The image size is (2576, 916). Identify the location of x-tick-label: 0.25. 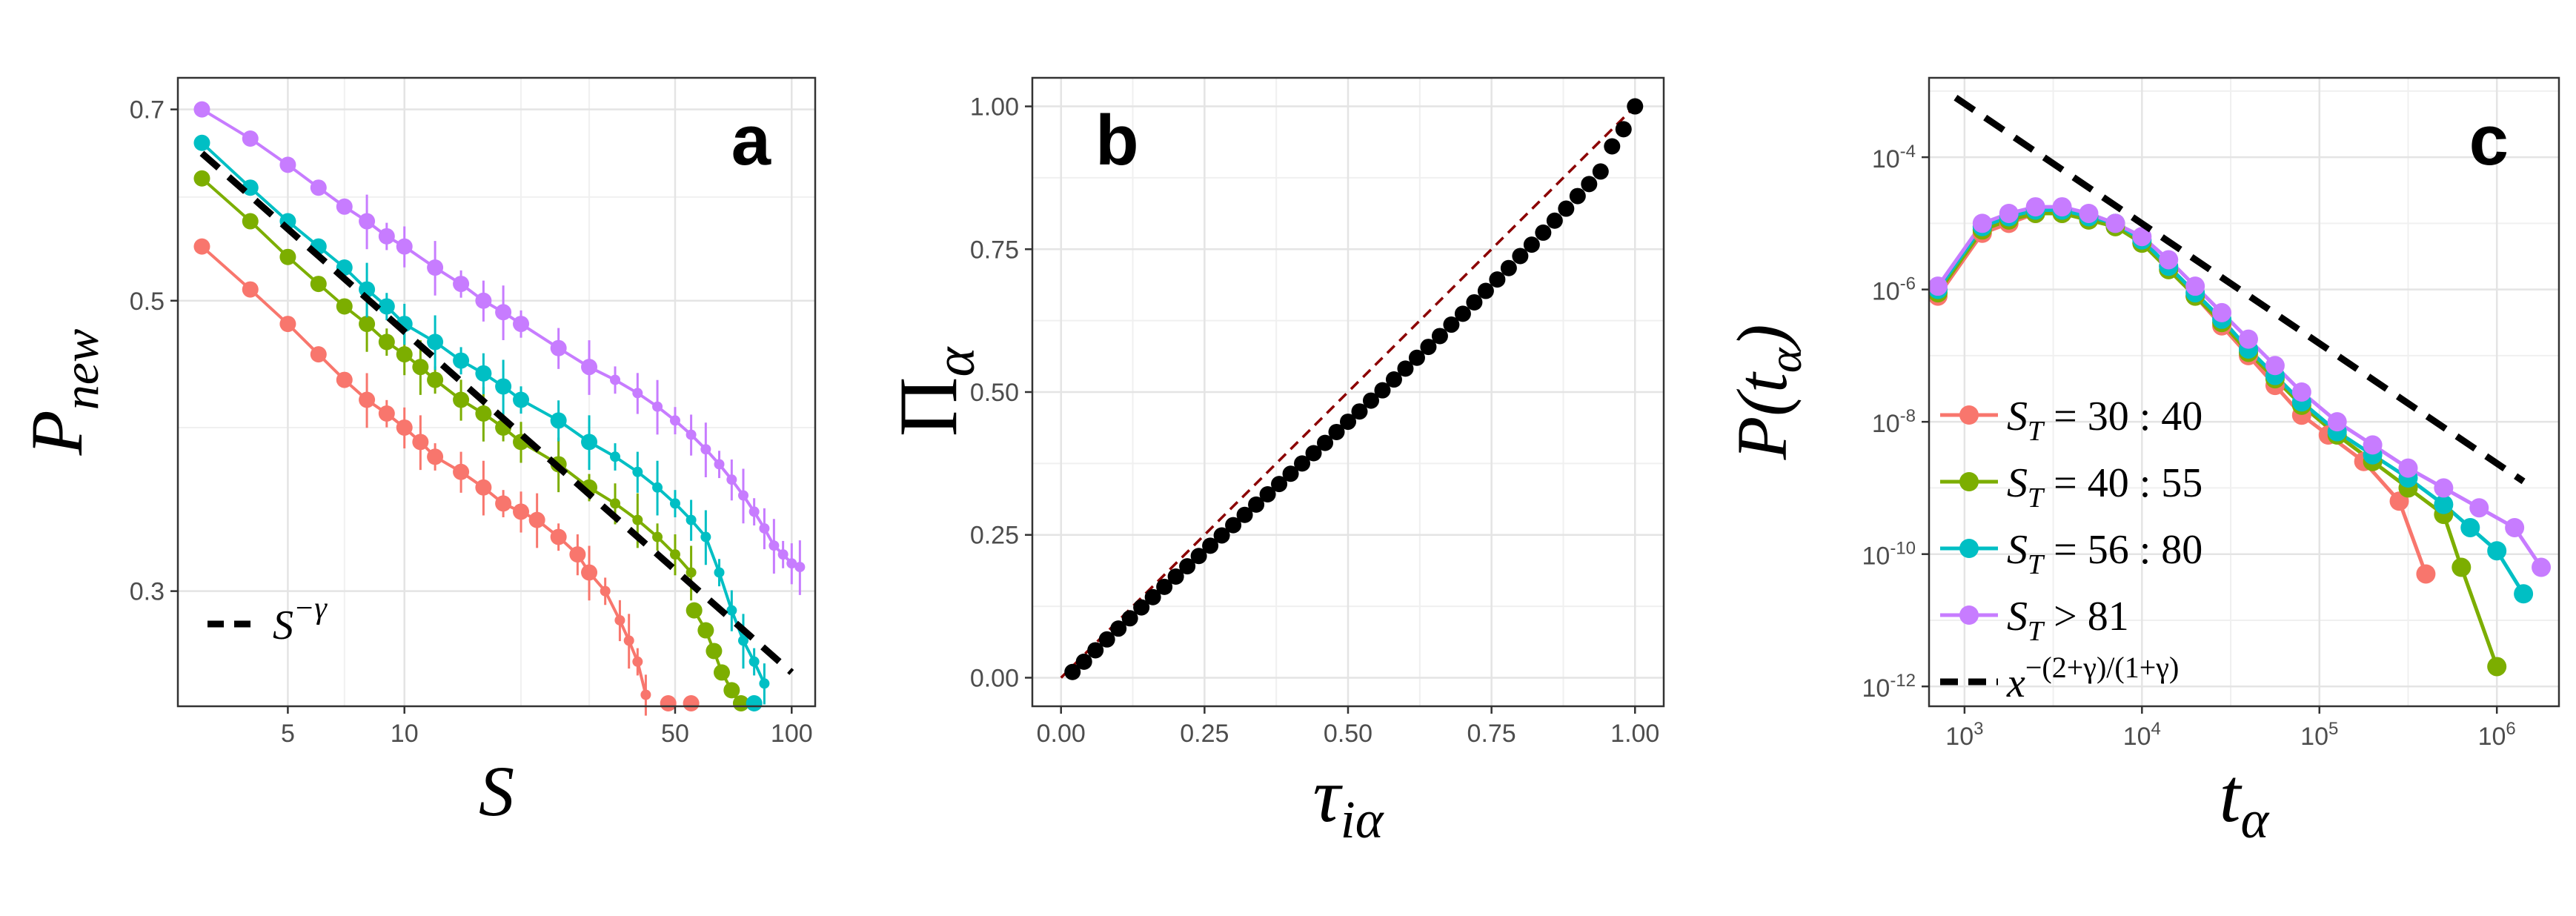
(1204, 734).